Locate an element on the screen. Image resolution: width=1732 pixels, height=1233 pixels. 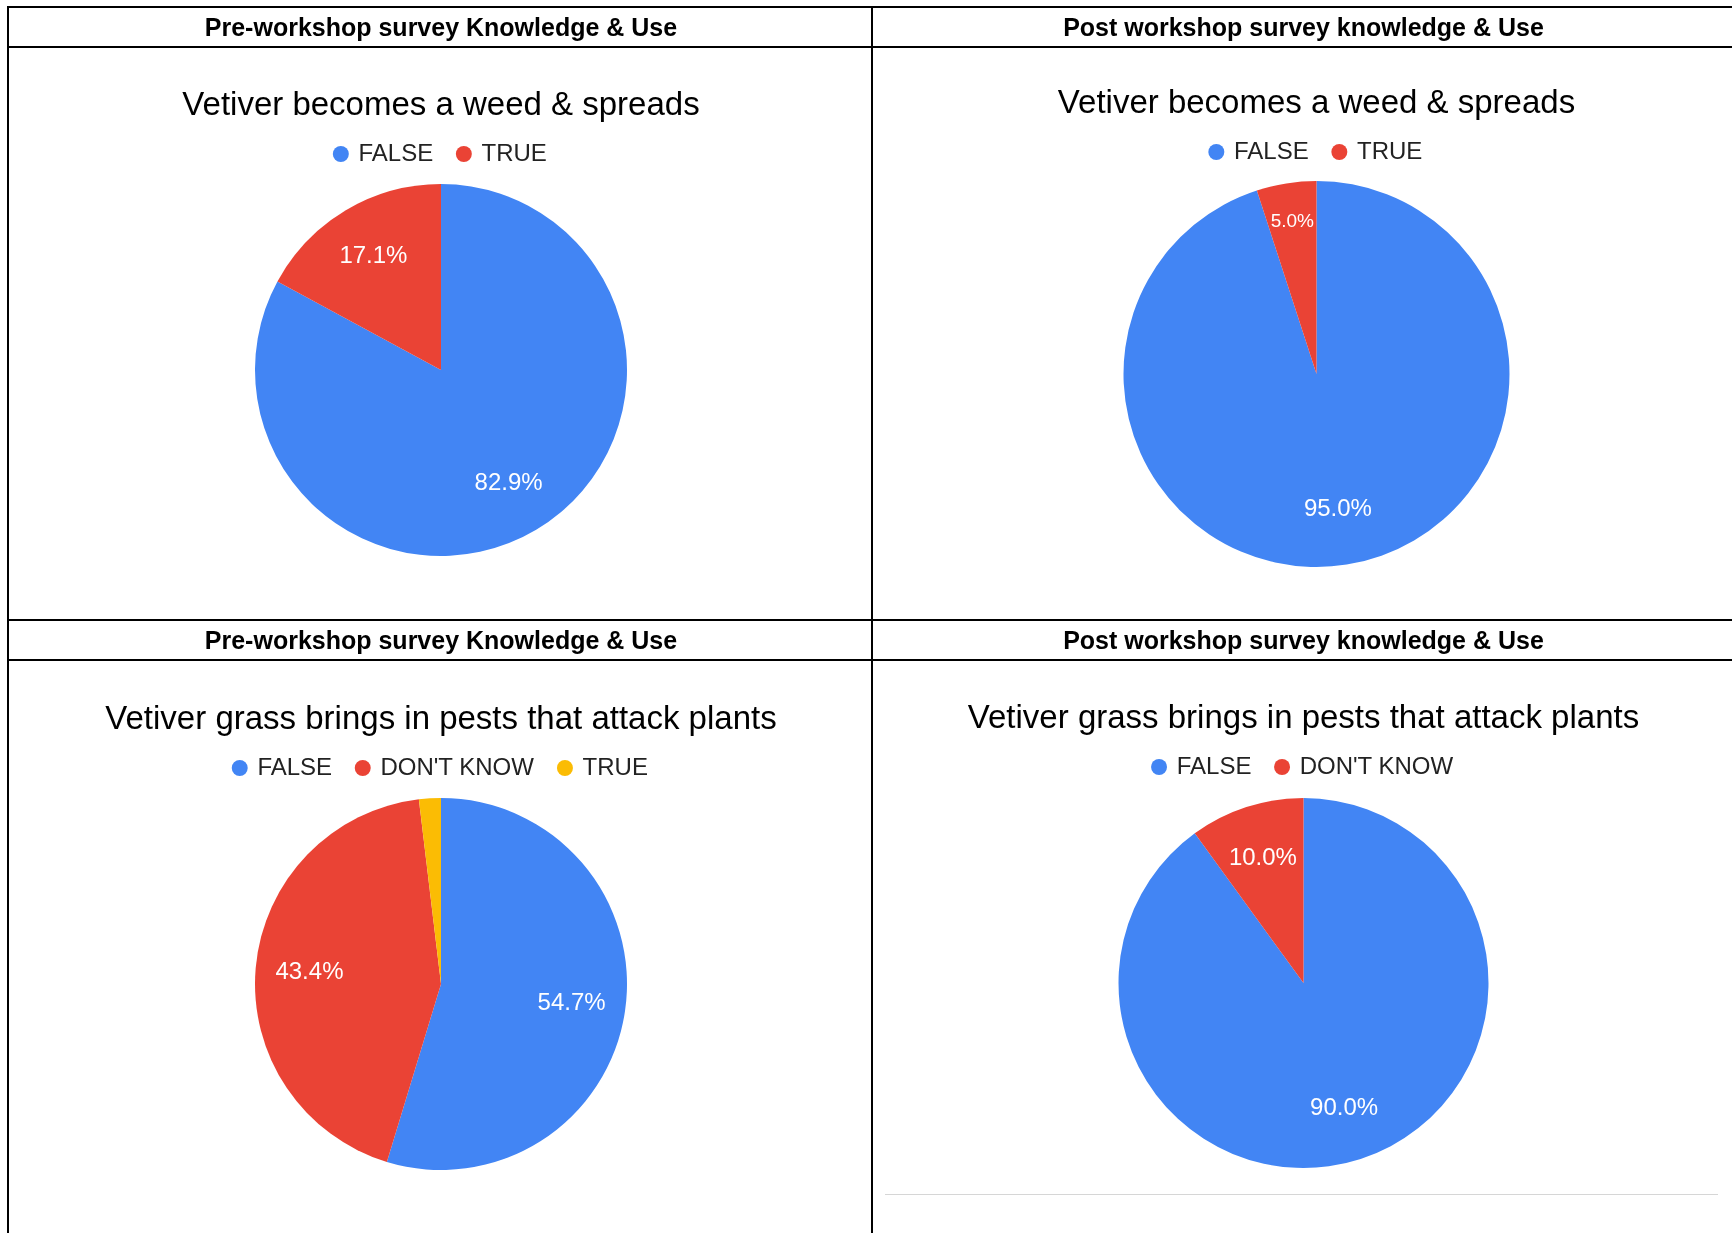
data-label: 95.0% is located at coordinates (1337, 507).